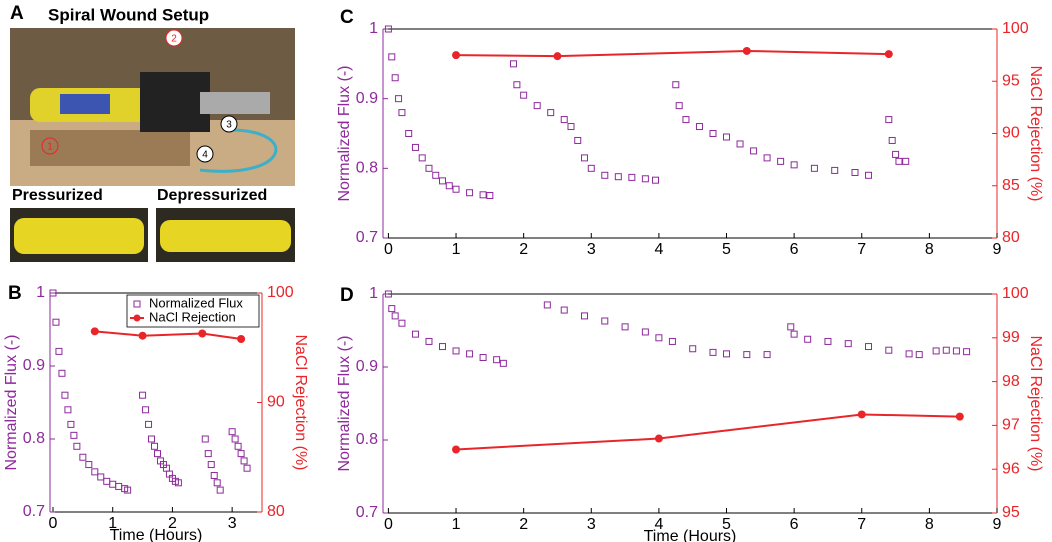 The image size is (1052, 542). What do you see at coordinates (229, 125) in the screenshot?
I see `callout-text: 3` at bounding box center [229, 125].